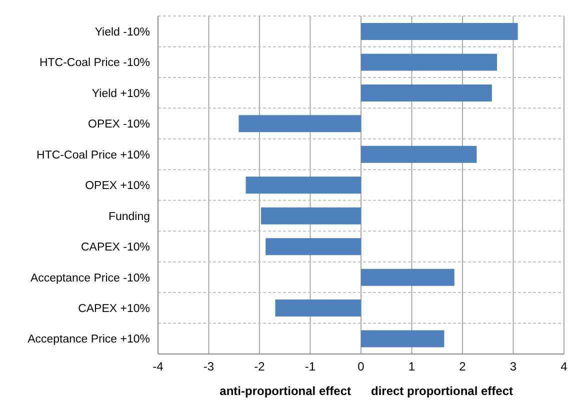 The image size is (578, 419). What do you see at coordinates (260, 367) in the screenshot?
I see `x-tick-label: -2` at bounding box center [260, 367].